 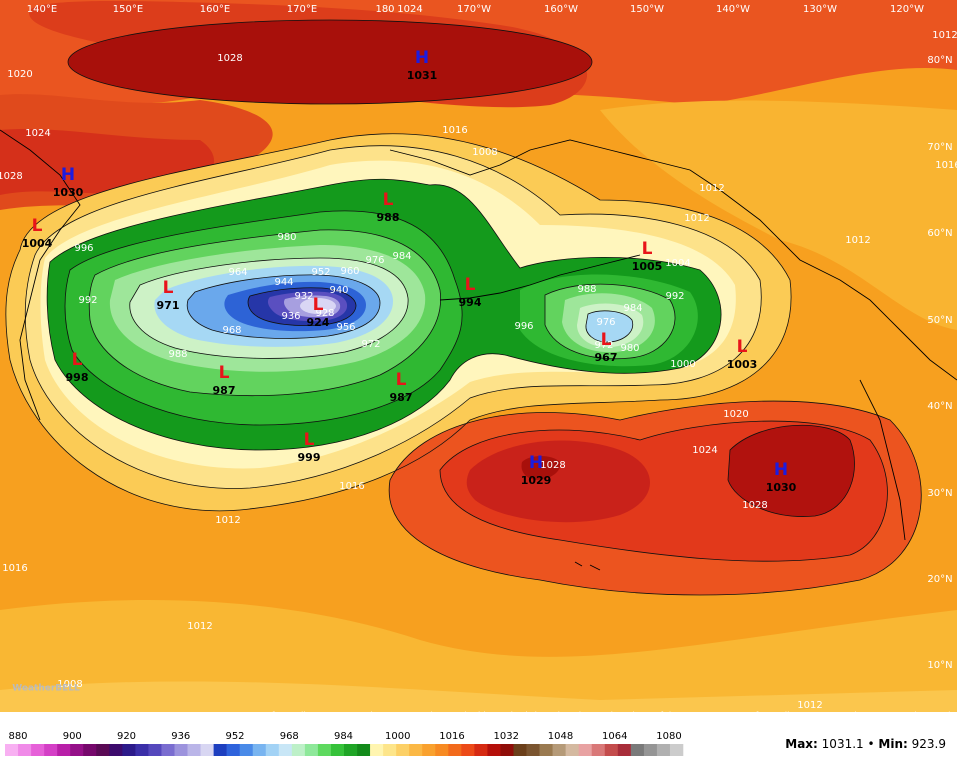 What do you see at coordinates (345, 327) in the screenshot?
I see `contour-label: 956` at bounding box center [345, 327].